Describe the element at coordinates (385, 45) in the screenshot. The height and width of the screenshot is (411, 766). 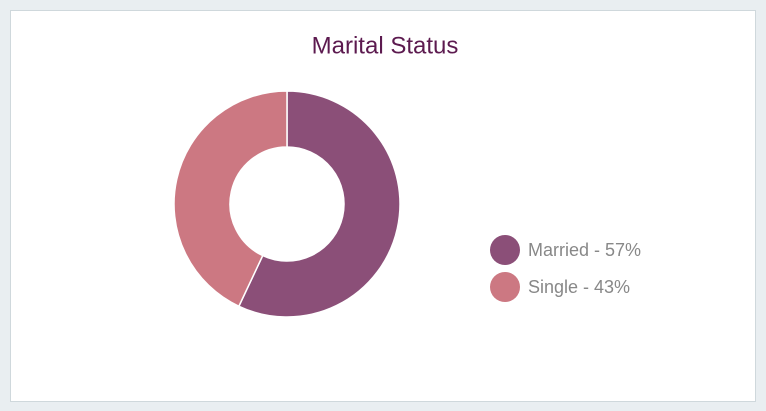
I see `chart-title: Marital Status` at that location.